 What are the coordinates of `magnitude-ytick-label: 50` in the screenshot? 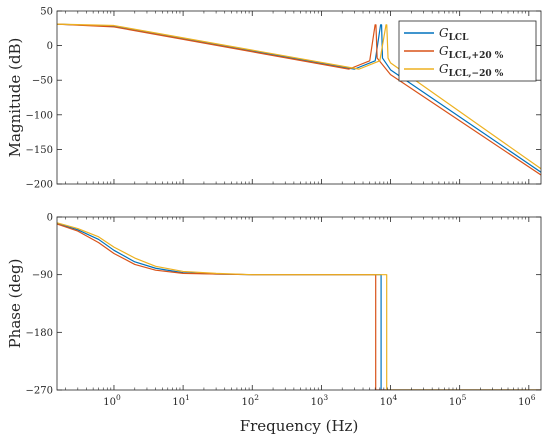 It's located at (46, 12).